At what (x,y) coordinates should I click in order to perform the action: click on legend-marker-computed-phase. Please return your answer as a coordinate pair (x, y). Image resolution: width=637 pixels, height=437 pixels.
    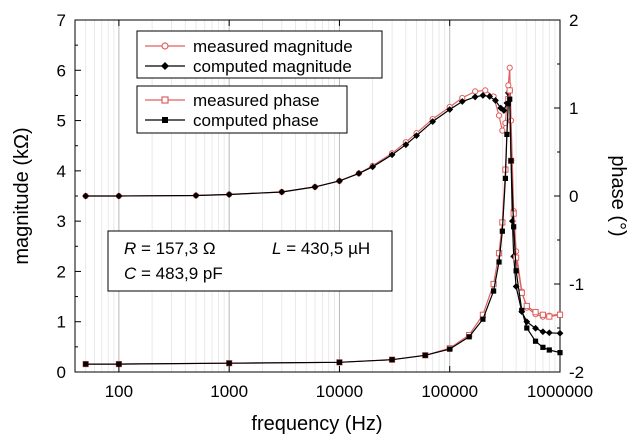
    Looking at the image, I should click on (165, 120).